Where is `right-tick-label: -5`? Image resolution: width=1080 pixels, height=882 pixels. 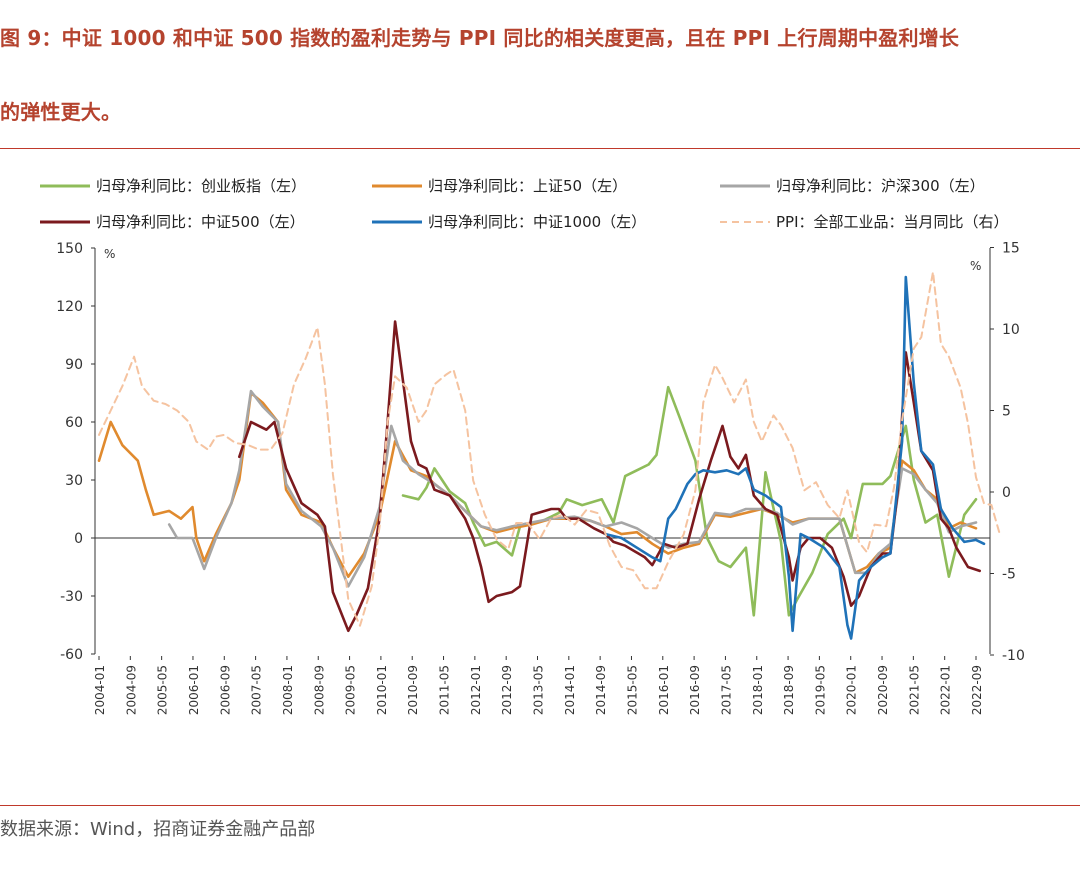
right-tick-label: -5 is located at coordinates (1009, 575).